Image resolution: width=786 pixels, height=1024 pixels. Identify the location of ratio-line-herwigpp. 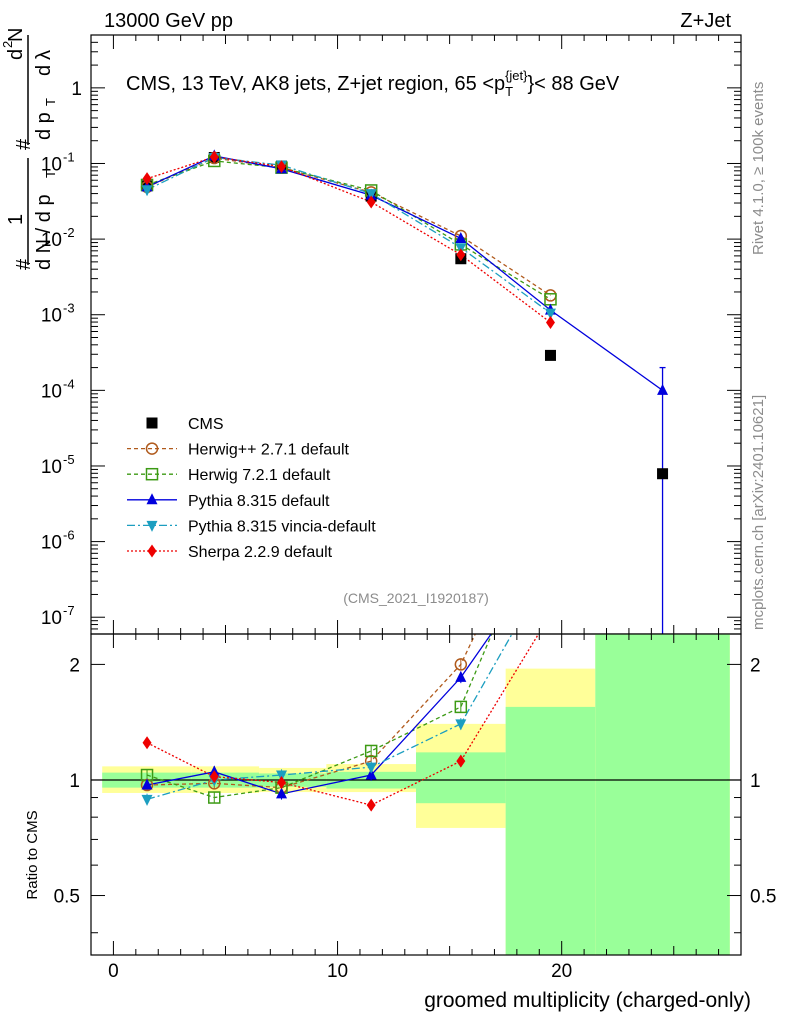
(311, 711).